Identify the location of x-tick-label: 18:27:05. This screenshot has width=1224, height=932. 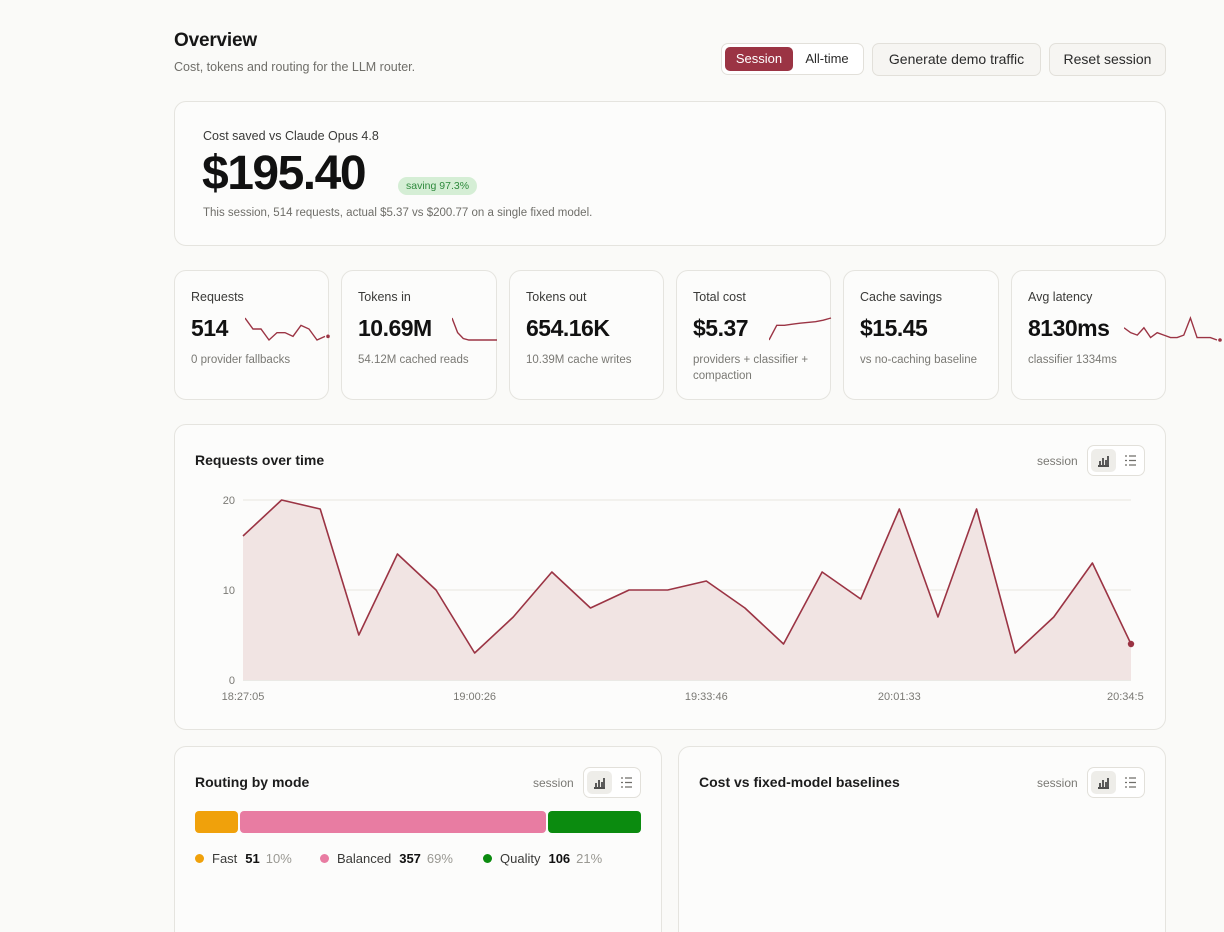
(243, 697).